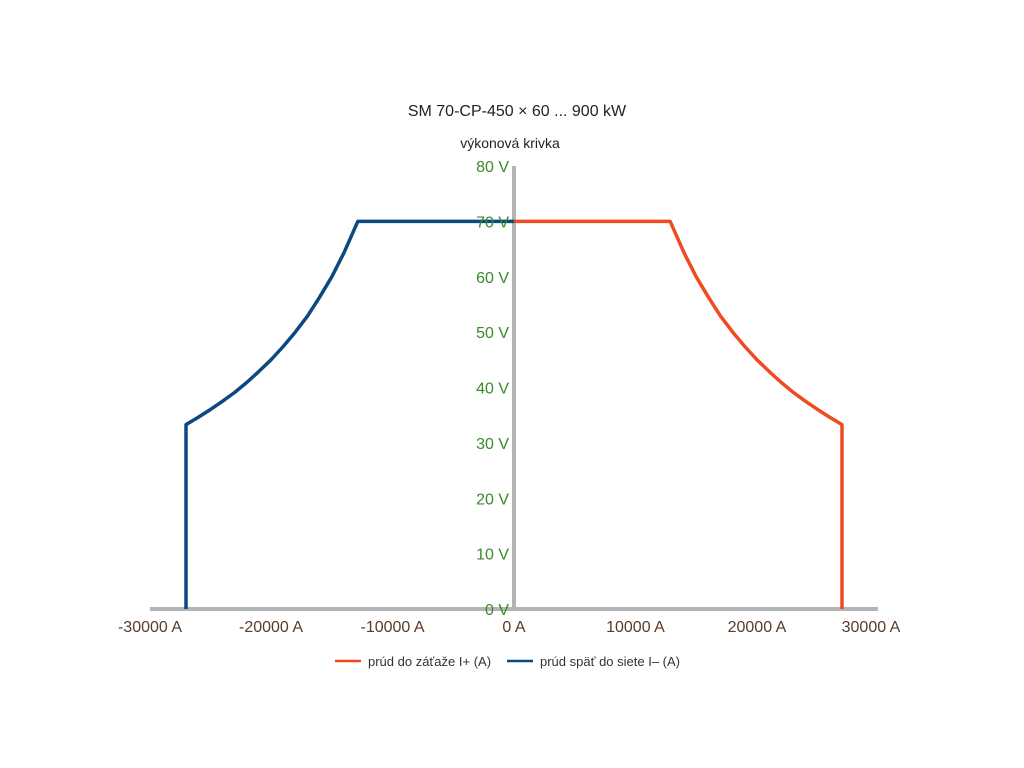  I want to click on chart-title: SM 70-CP-450 × 60 ... 900 kW, so click(517, 111).